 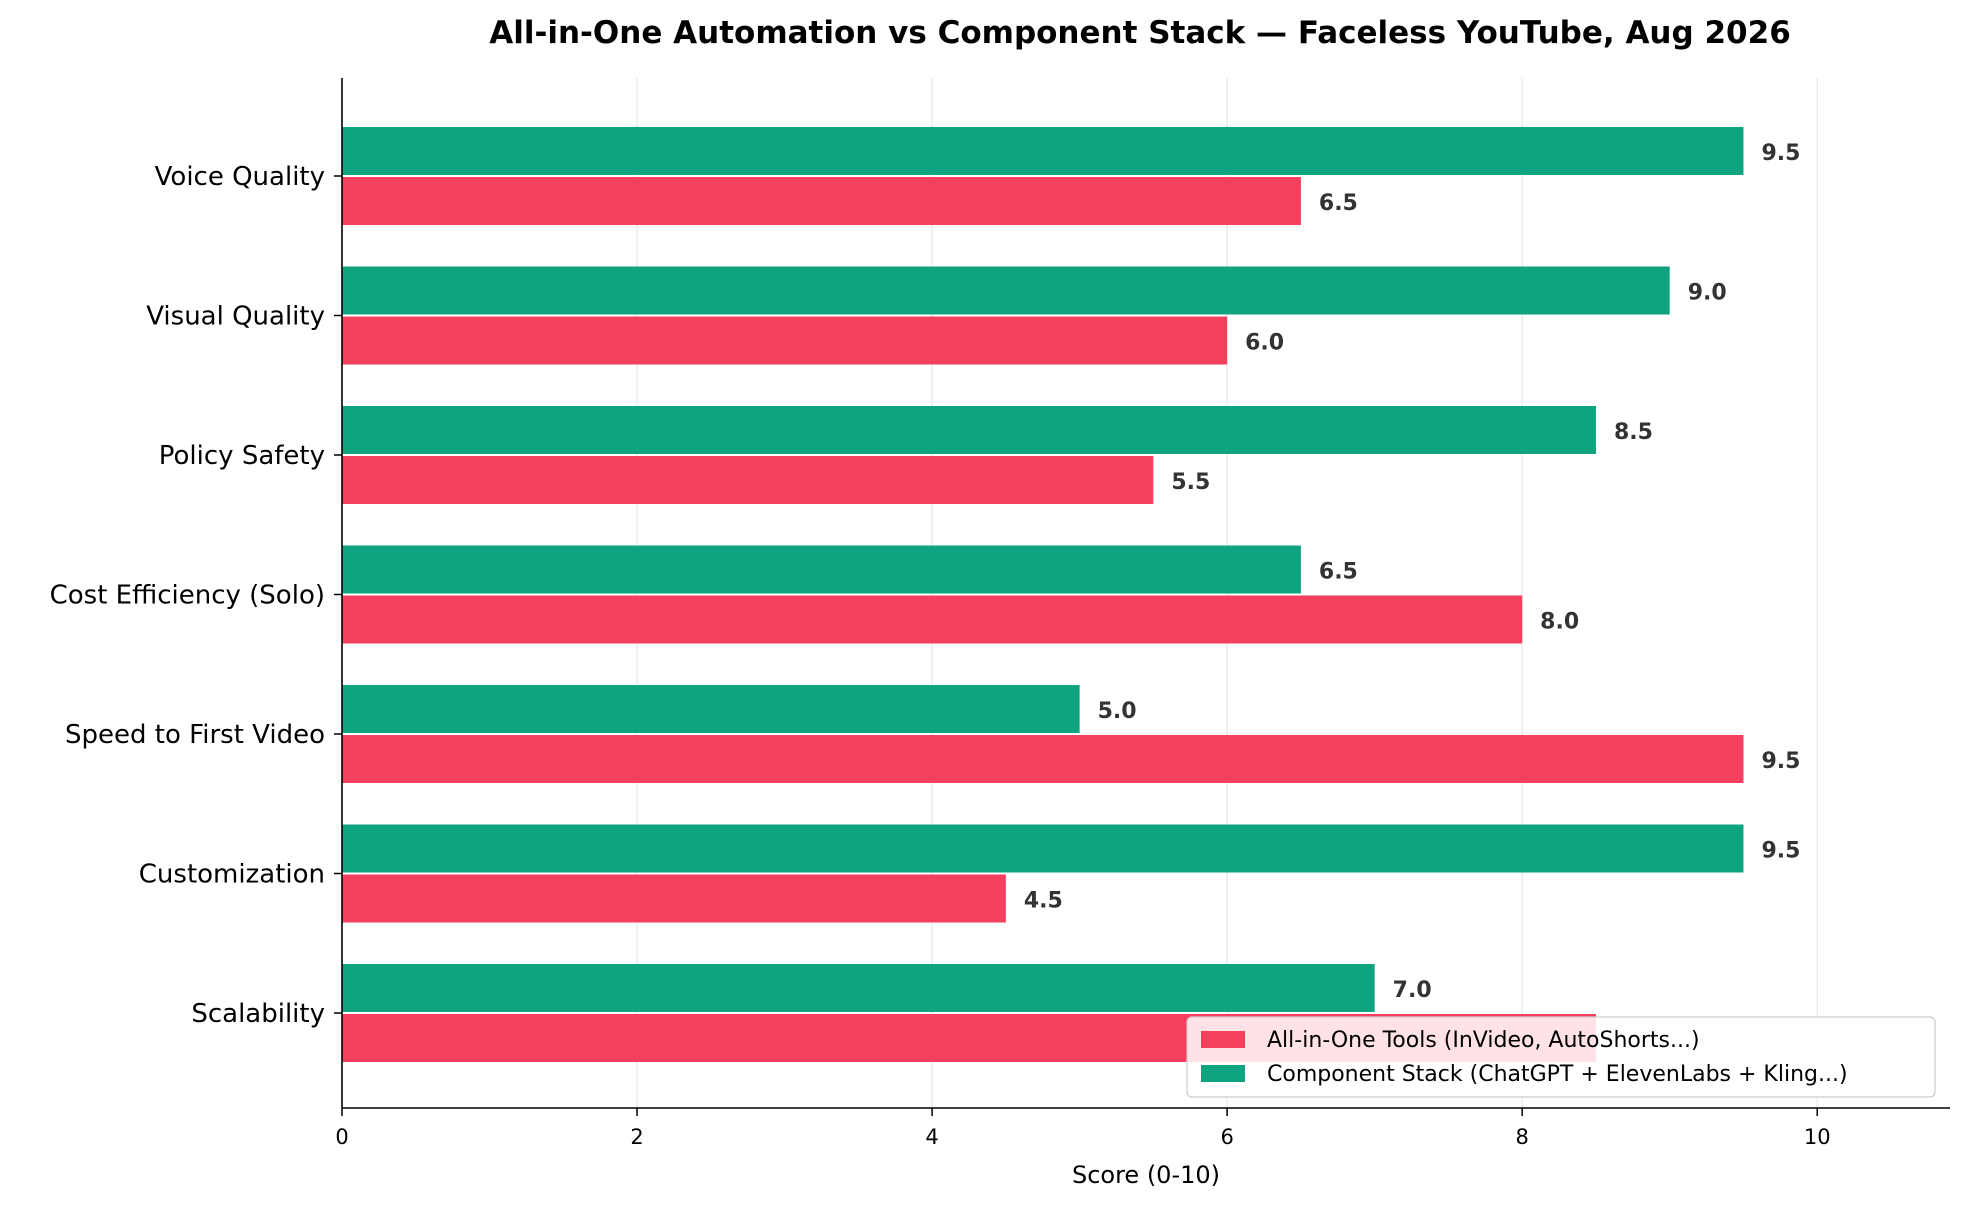 What do you see at coordinates (1226, 1137) in the screenshot?
I see `x-tick-label: 6` at bounding box center [1226, 1137].